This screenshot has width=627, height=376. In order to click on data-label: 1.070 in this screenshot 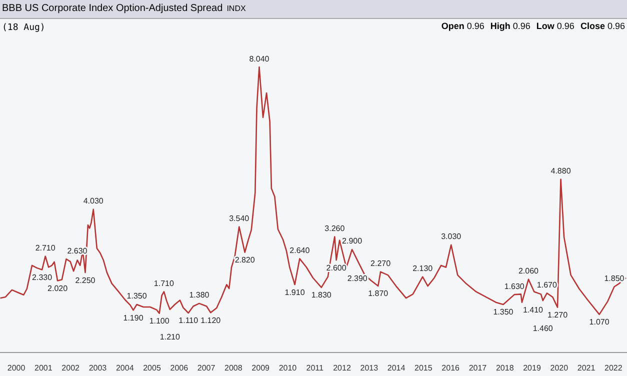, I will do `click(599, 322)`.